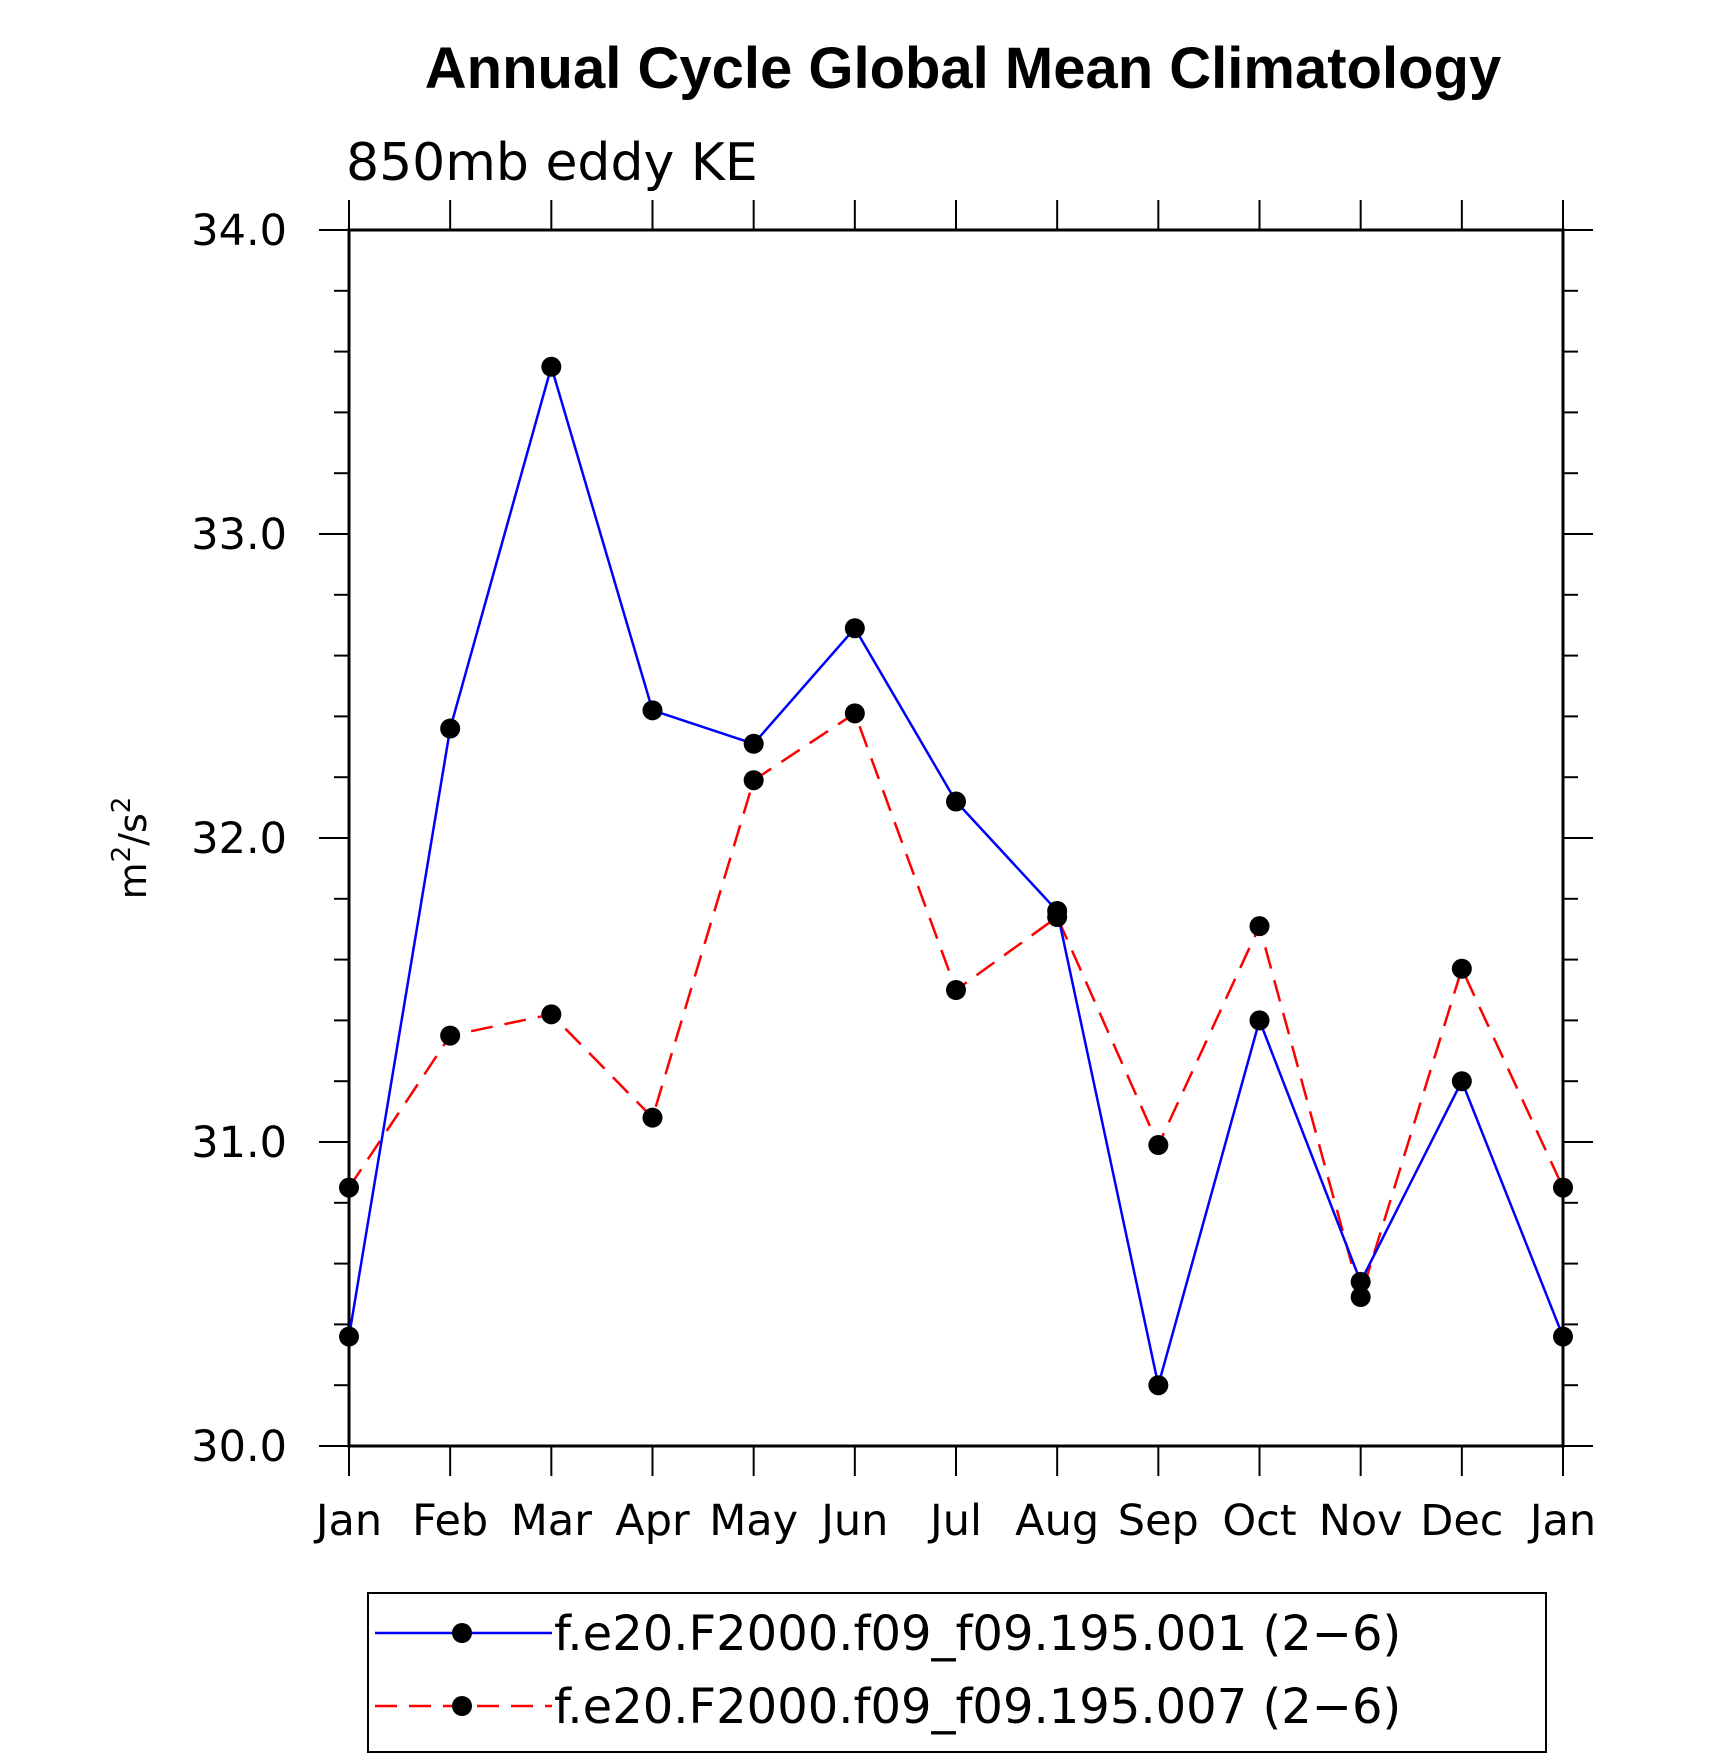  Describe the element at coordinates (239, 231) in the screenshot. I see `y-tick-label: 34.0` at that location.